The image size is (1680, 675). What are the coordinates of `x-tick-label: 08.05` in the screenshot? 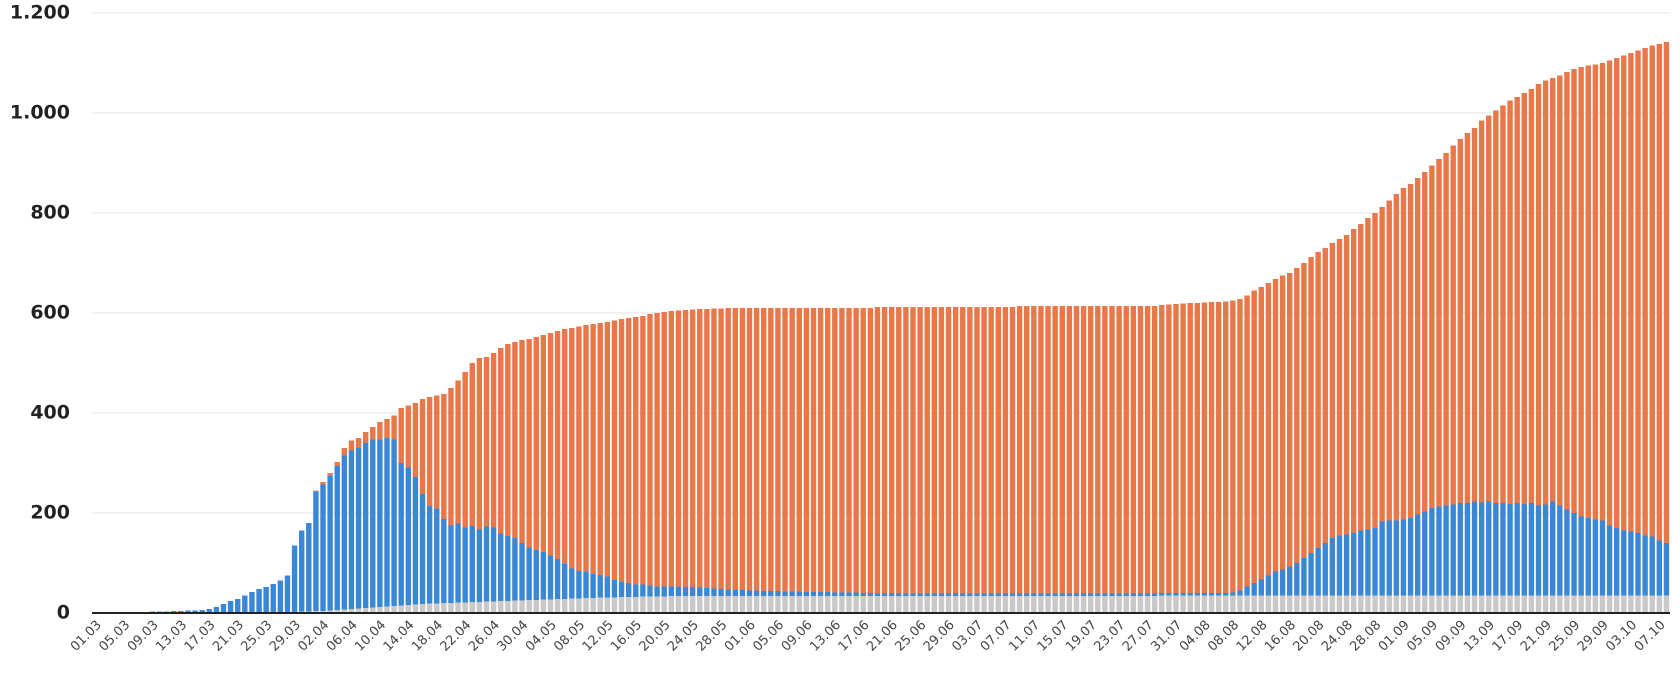 It's located at (569, 636).